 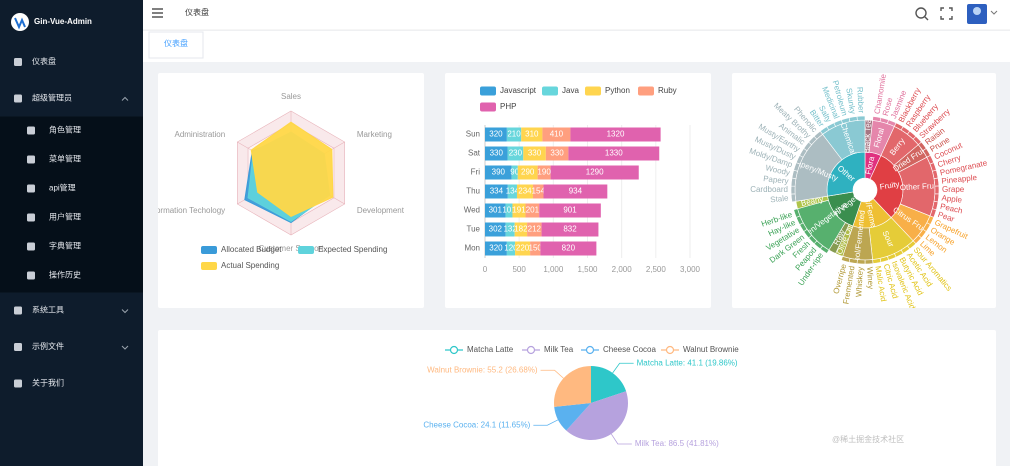 I want to click on sunburst-label: Papery, so click(x=776, y=180).